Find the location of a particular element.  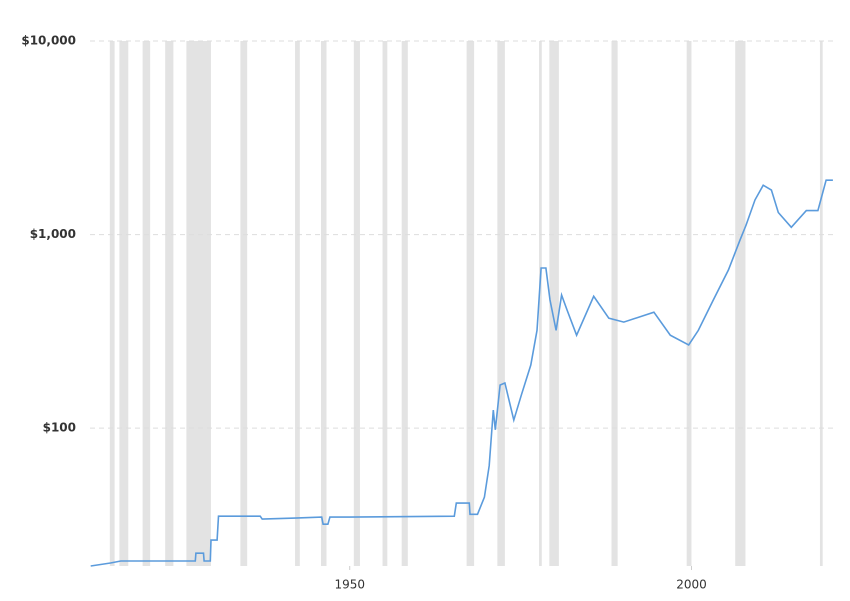

y-tick-label: $10,000 is located at coordinates (48, 41).